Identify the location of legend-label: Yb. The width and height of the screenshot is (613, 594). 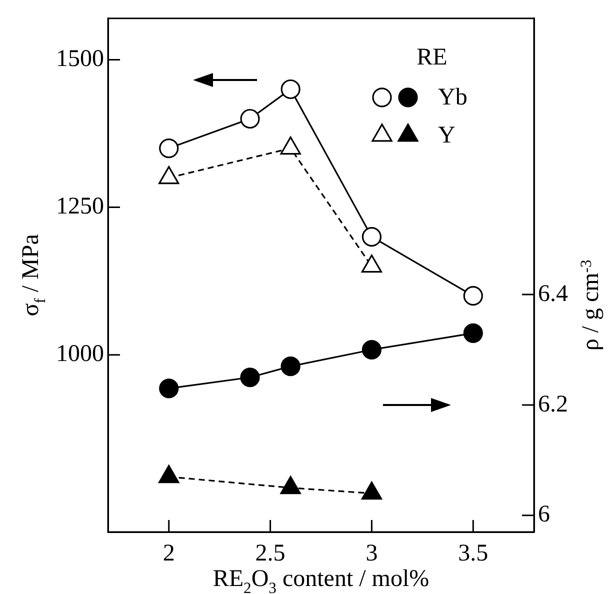
(453, 97).